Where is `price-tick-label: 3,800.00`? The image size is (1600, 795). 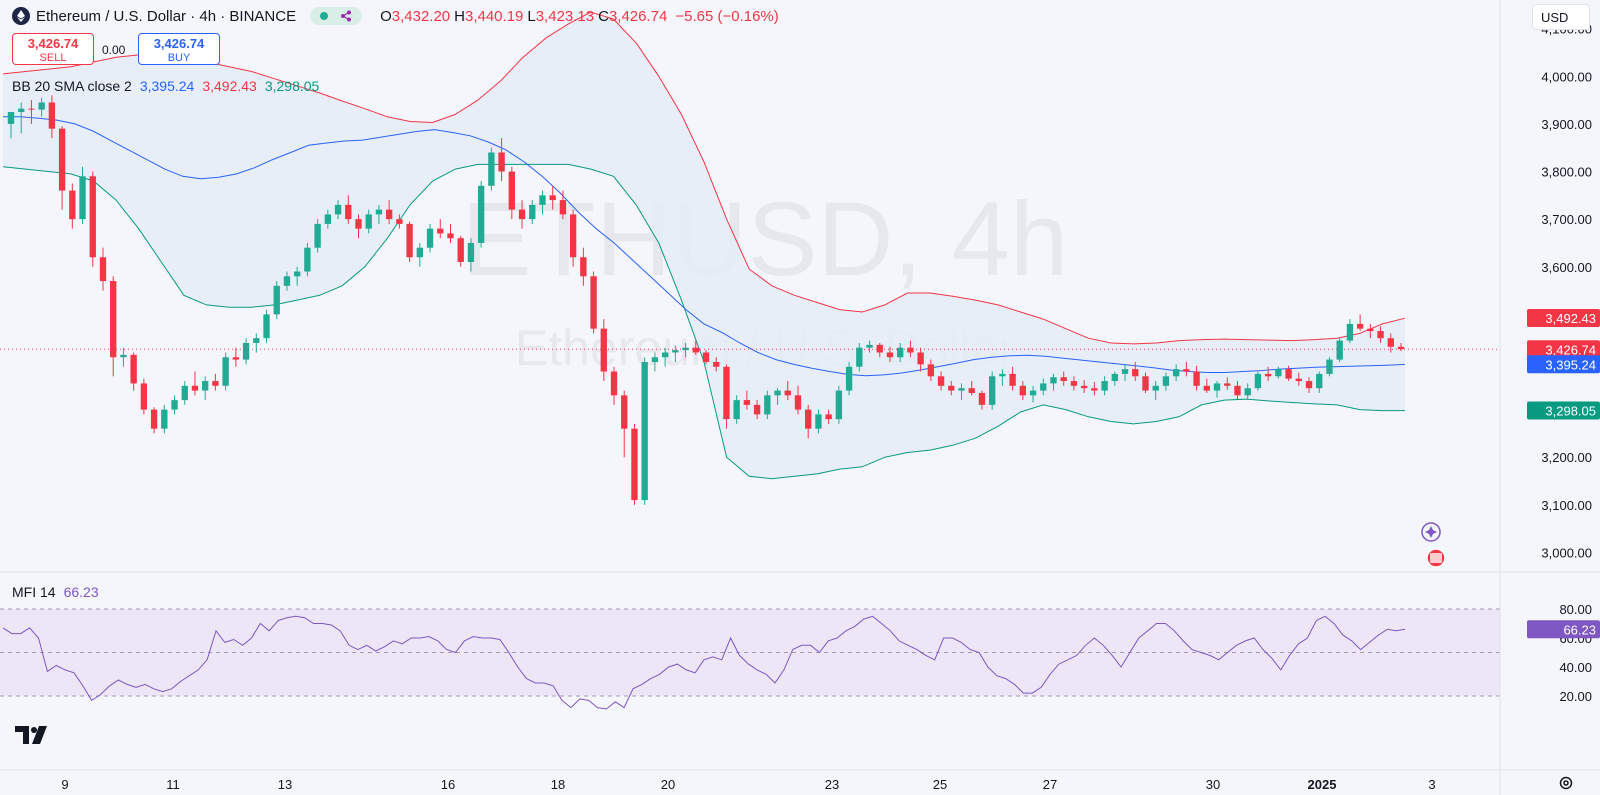
price-tick-label: 3,800.00 is located at coordinates (1566, 172).